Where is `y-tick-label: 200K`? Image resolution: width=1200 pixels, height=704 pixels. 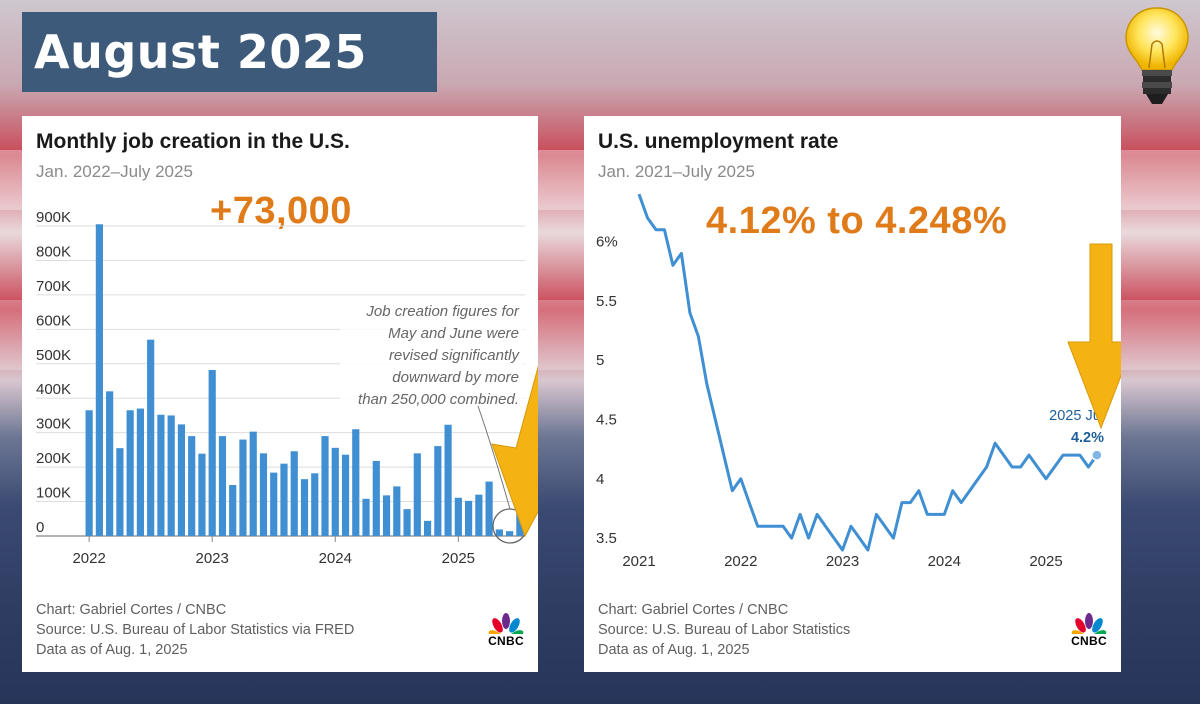
y-tick-label: 200K is located at coordinates (53, 458).